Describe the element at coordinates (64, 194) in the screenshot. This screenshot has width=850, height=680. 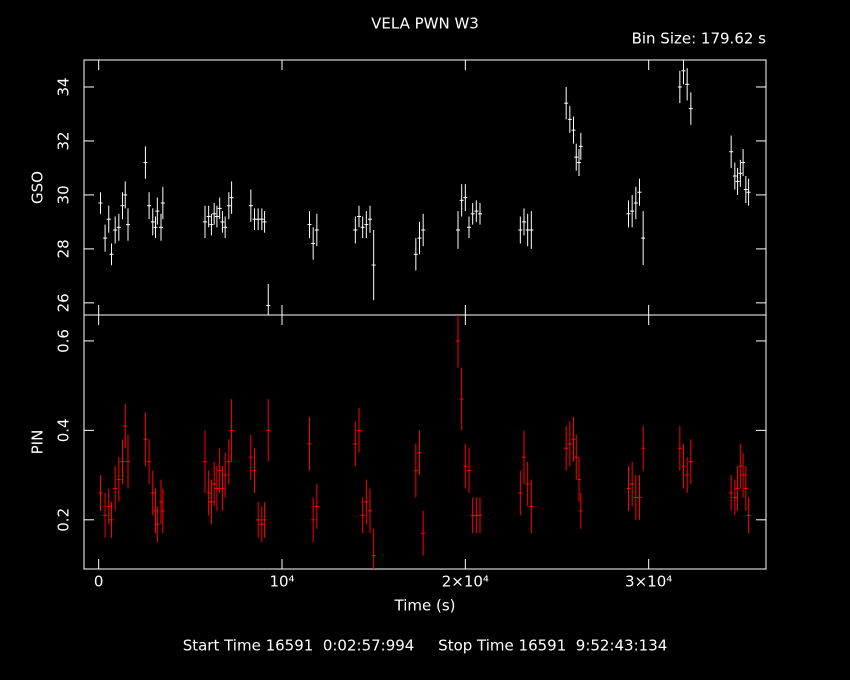
I see `y-tick-label: 30` at that location.